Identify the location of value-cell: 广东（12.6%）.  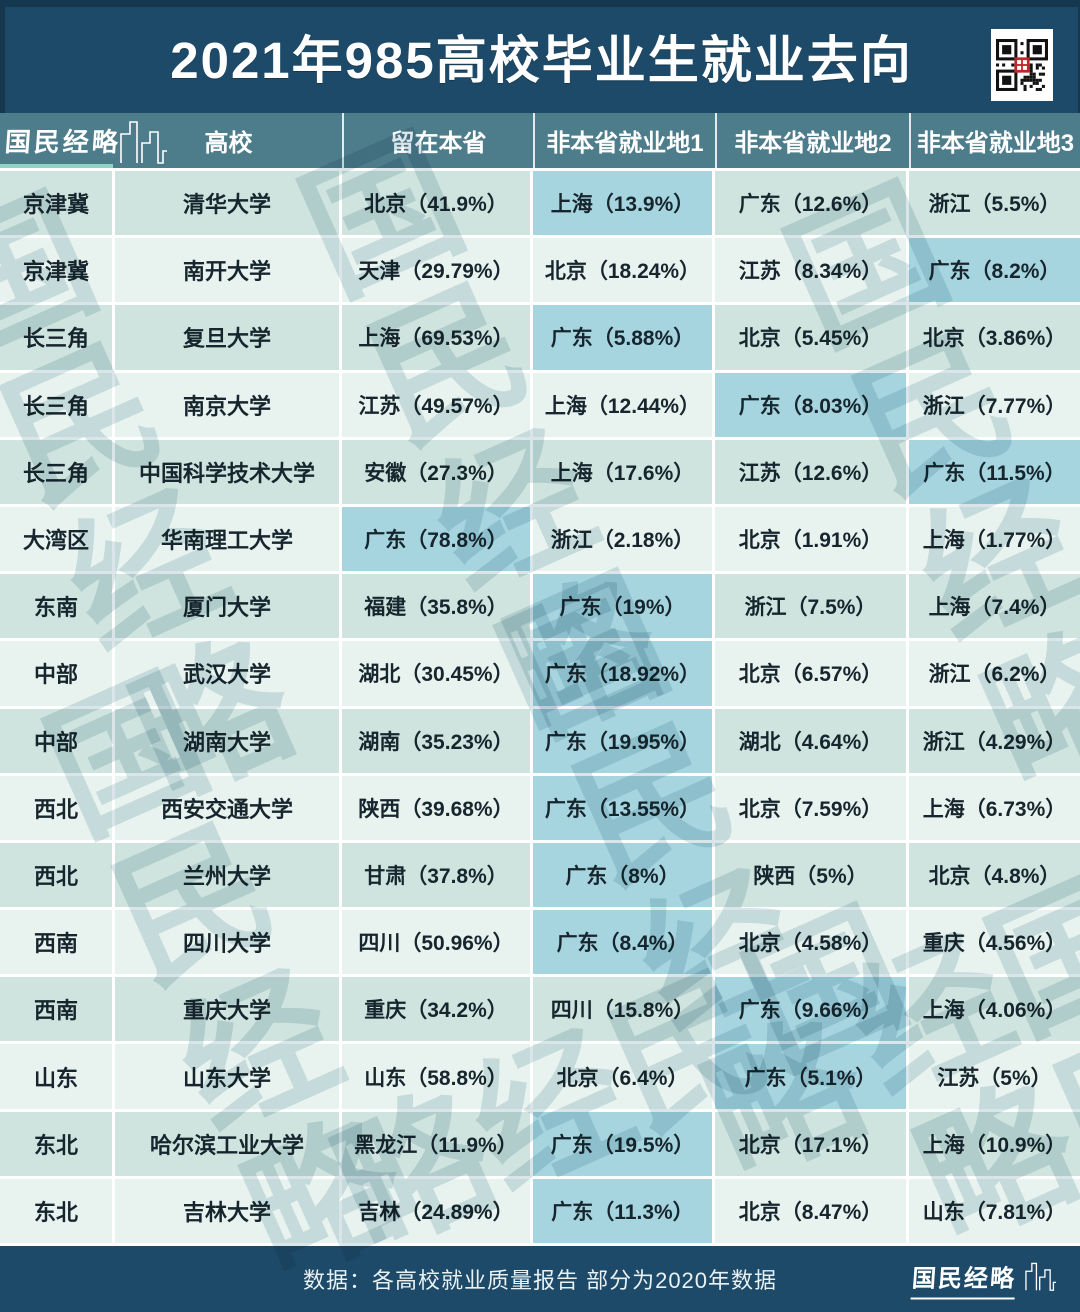
(810, 203).